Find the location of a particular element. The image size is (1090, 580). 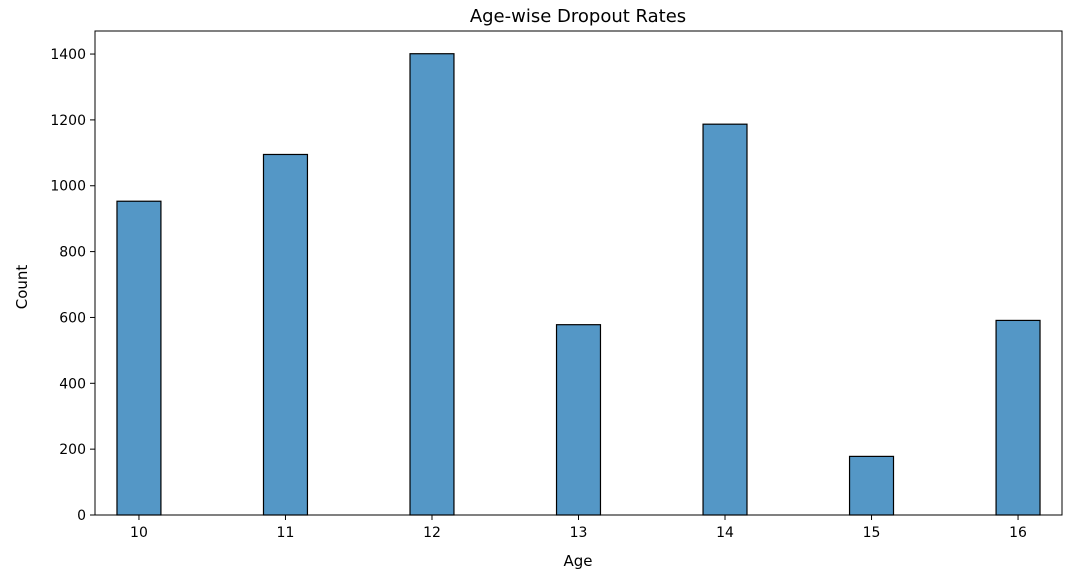

x-tick-label: 14 is located at coordinates (725, 533).